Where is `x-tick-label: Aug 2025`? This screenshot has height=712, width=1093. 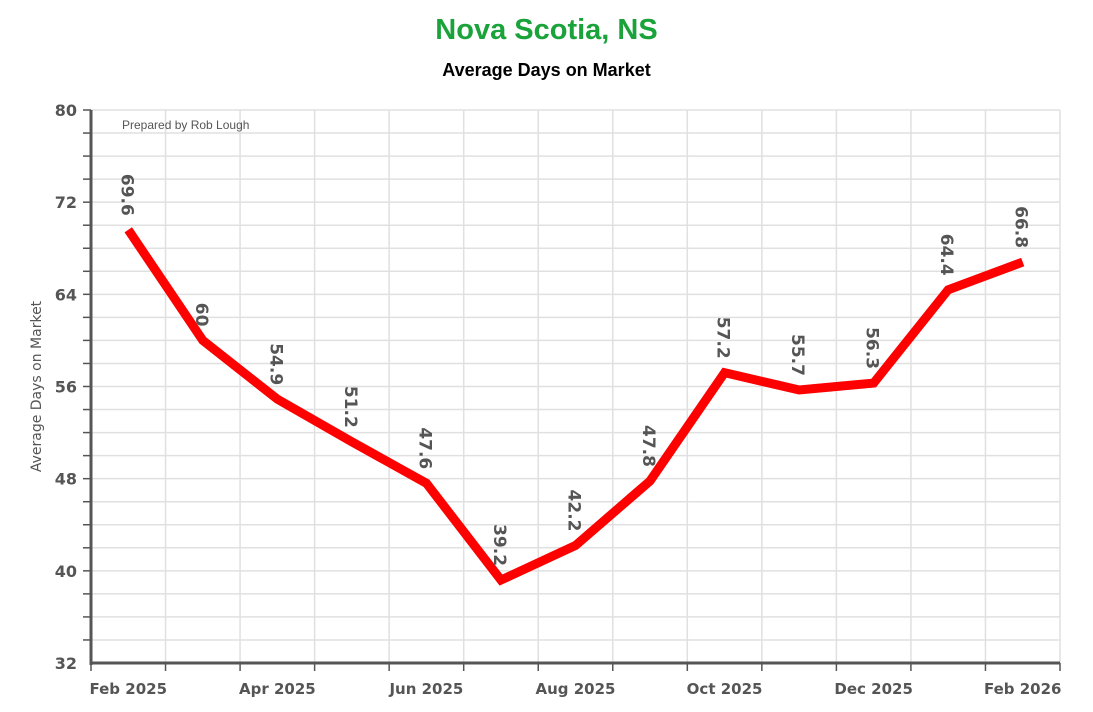
x-tick-label: Aug 2025 is located at coordinates (576, 689).